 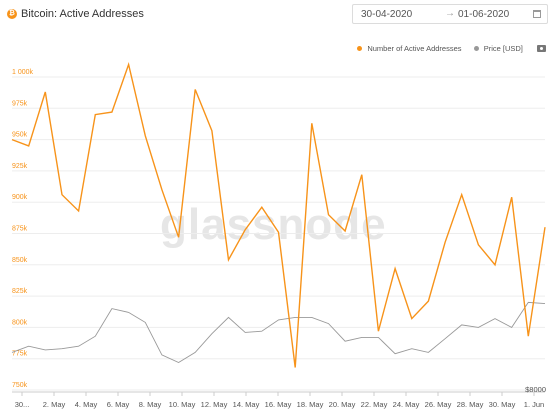 I want to click on x-axis-tick-label: 18. May, so click(x=310, y=404).